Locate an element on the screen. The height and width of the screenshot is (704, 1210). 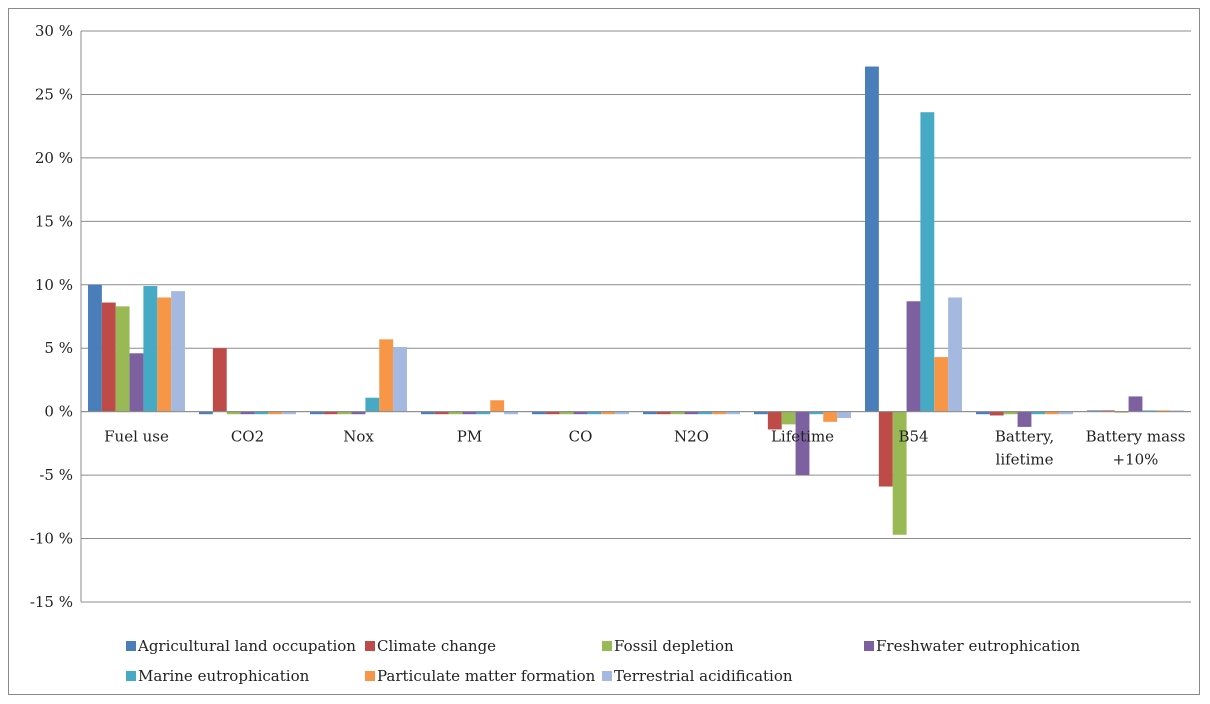
category-label: lifetime is located at coordinates (1025, 460).